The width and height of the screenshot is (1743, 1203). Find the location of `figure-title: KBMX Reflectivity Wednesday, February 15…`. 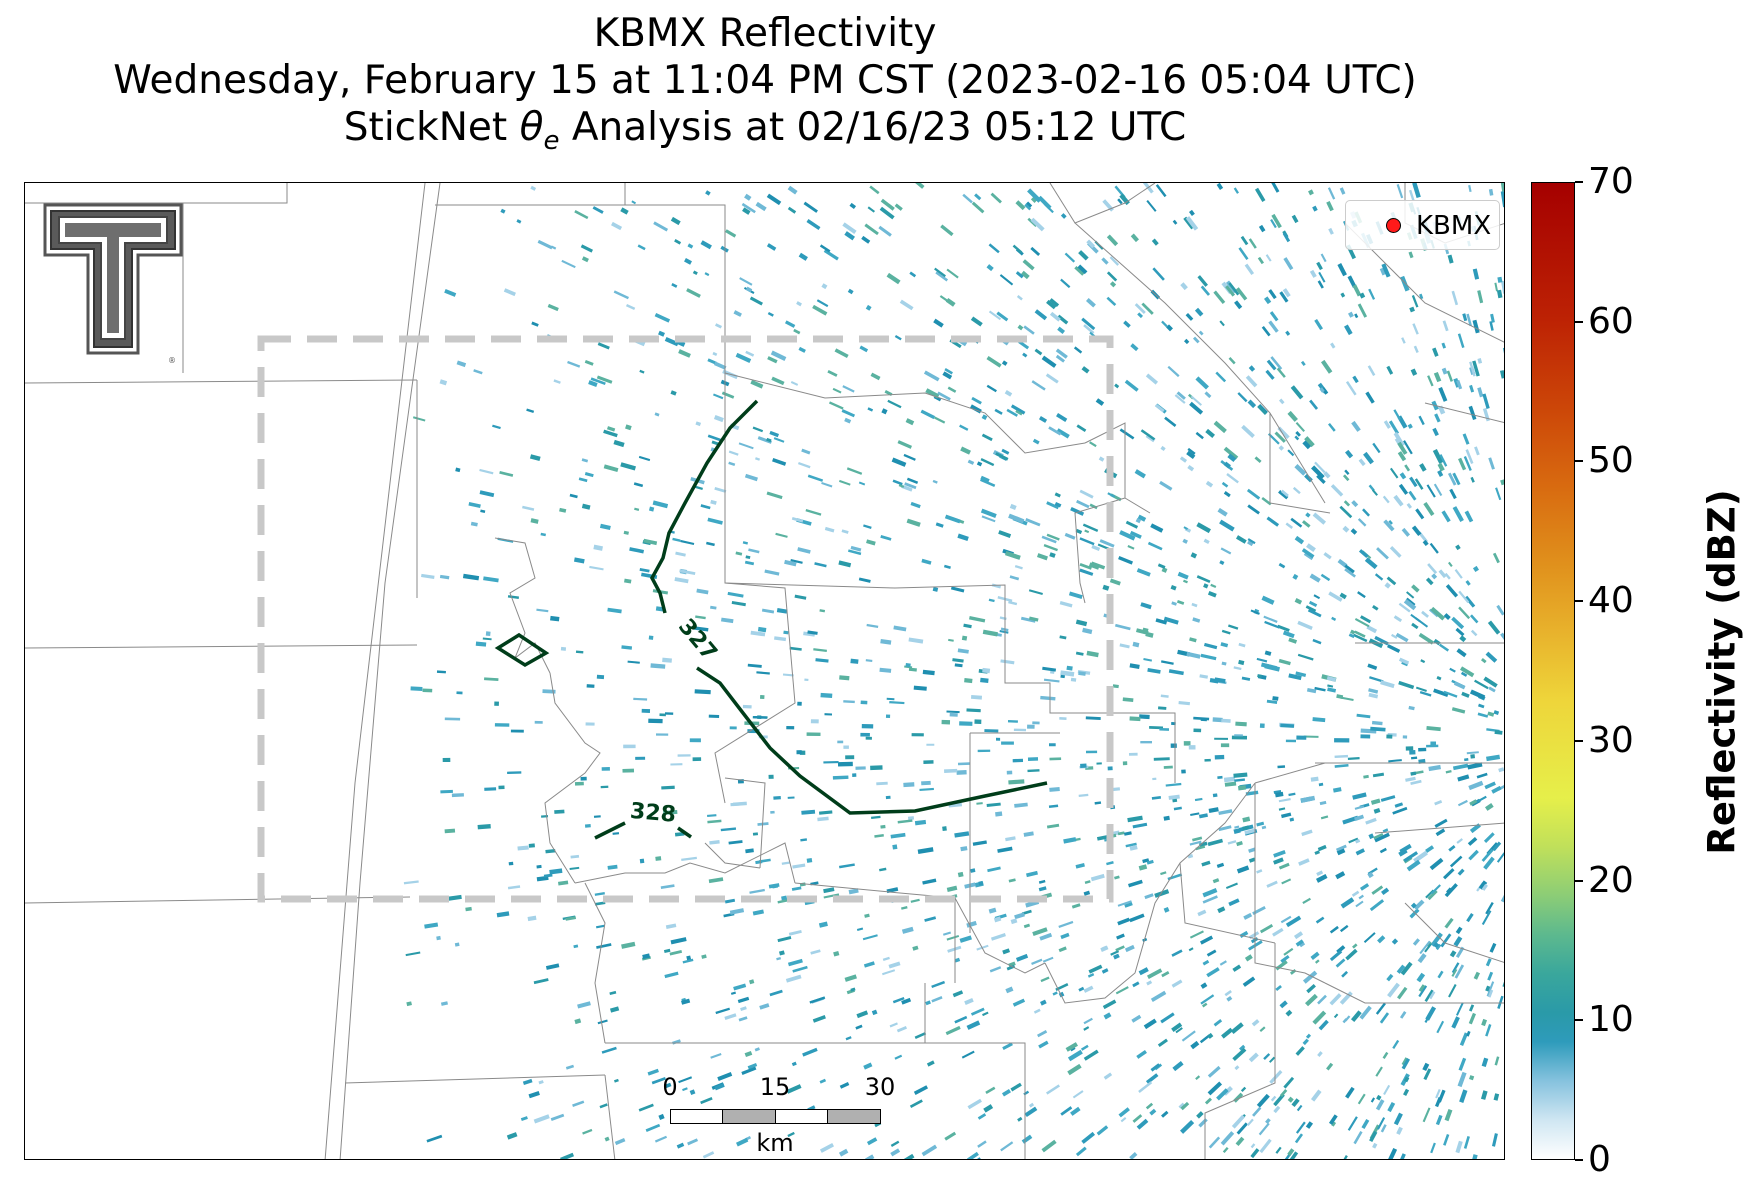

figure-title: KBMX Reflectivity Wednesday, February 15… is located at coordinates (765, 87).